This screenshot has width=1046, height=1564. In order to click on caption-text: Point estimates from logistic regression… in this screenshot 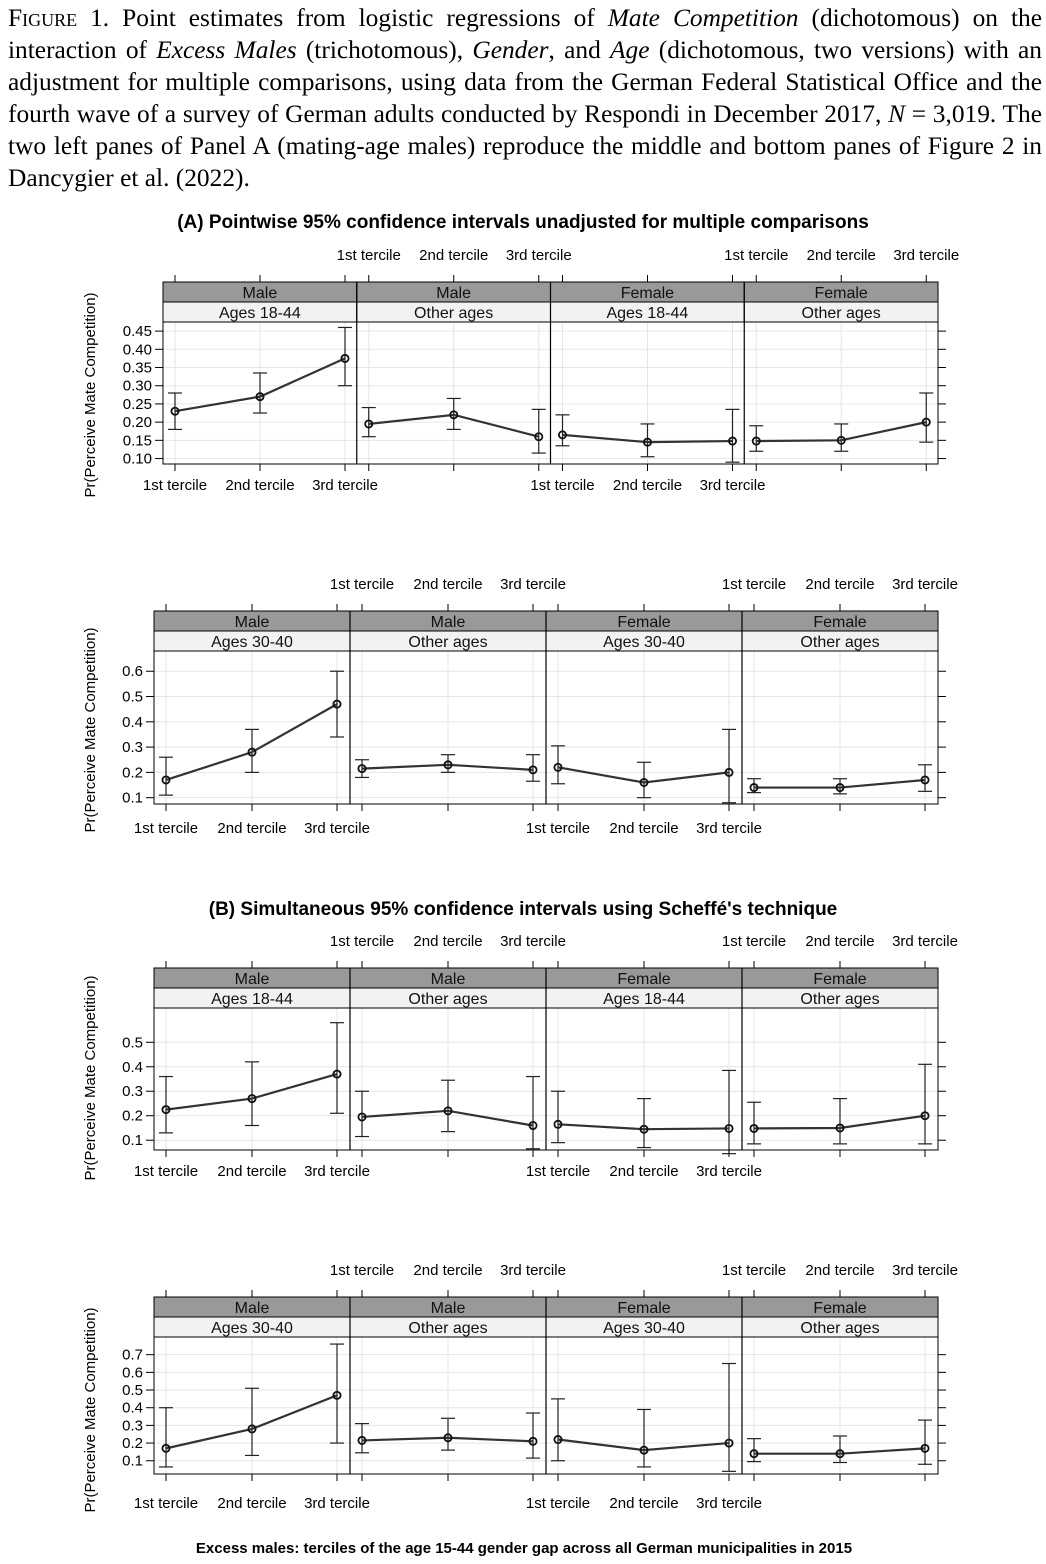, I will do `click(358, 18)`.